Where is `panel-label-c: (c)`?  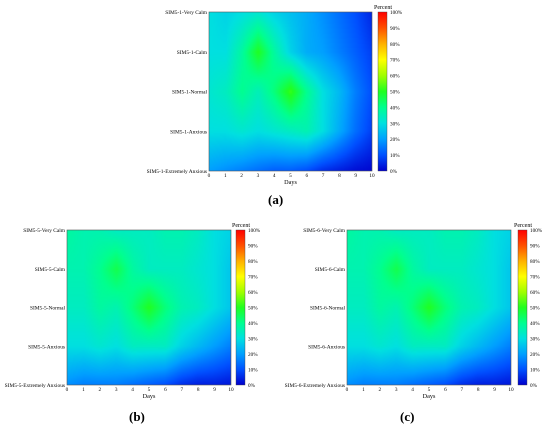 panel-label-c: (c) is located at coordinates (407, 416).